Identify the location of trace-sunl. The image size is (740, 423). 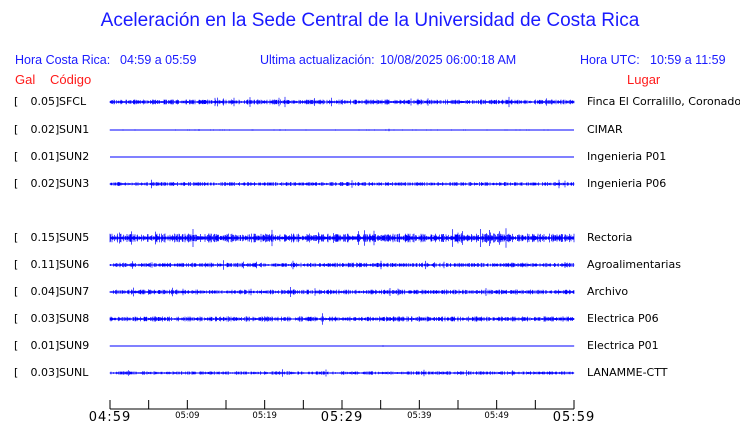
(342, 373).